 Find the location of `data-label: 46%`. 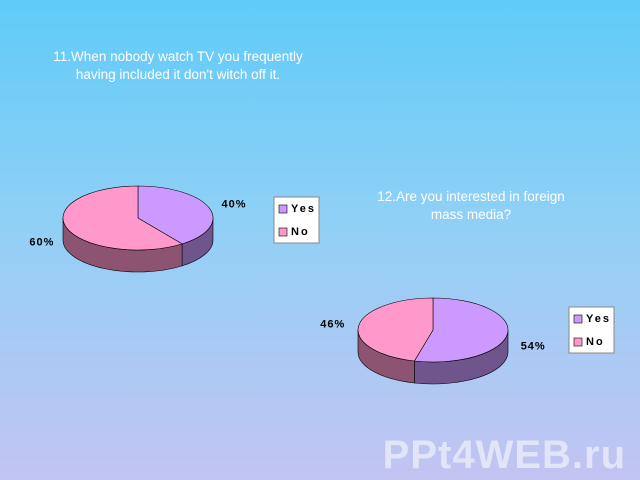

data-label: 46% is located at coordinates (332, 324).